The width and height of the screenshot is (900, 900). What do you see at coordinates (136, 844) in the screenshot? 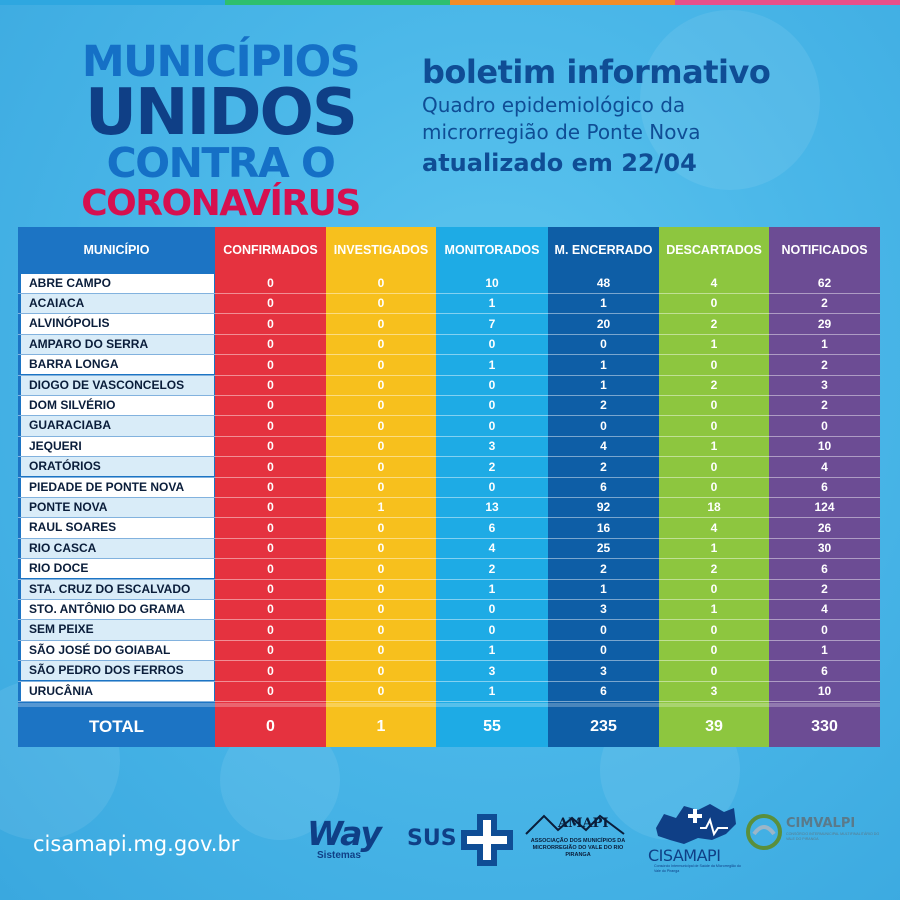
I see `website-link: cisamapi.mg.gov.br` at bounding box center [136, 844].